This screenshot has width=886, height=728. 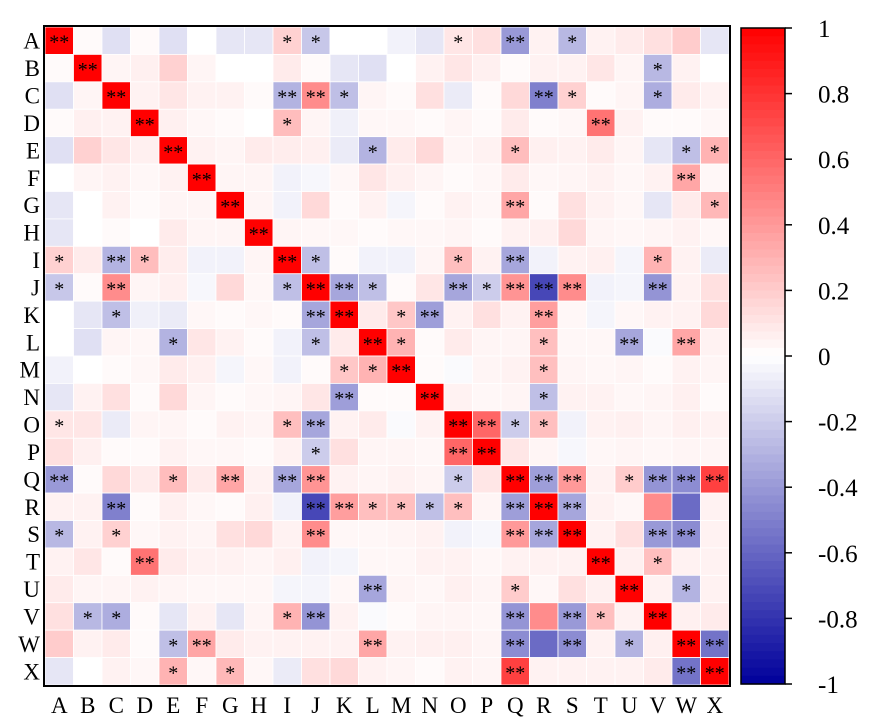 I want to click on y-tick-label: B, so click(x=32, y=68).